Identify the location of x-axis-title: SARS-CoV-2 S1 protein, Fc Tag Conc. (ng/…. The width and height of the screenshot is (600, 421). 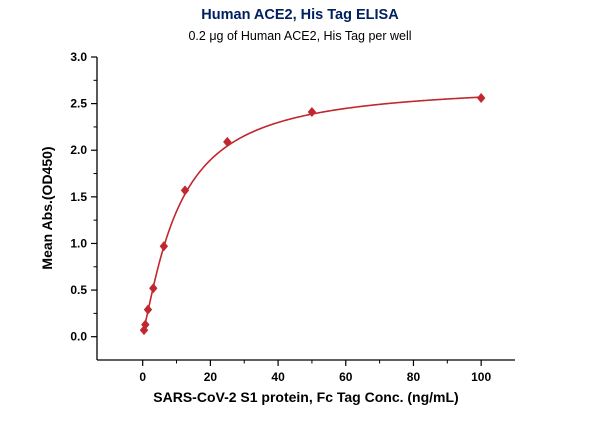
(305, 397).